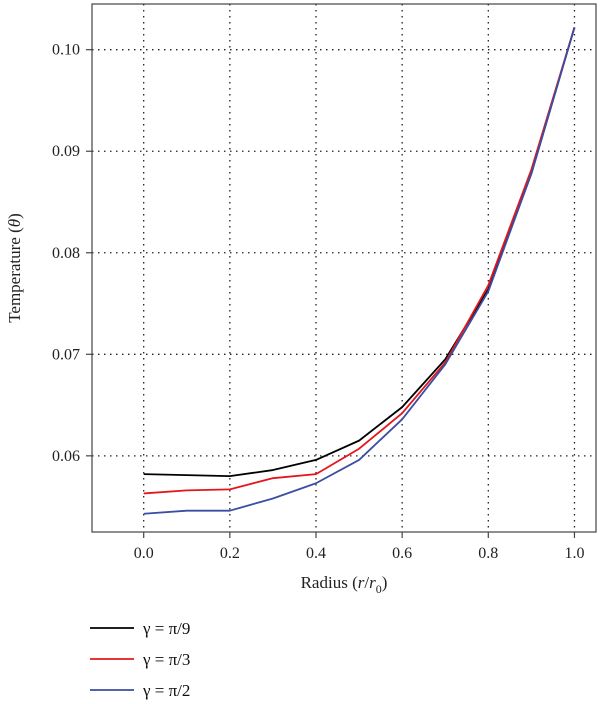  Describe the element at coordinates (66, 354) in the screenshot. I see `y-tick-label: 0.07` at that location.